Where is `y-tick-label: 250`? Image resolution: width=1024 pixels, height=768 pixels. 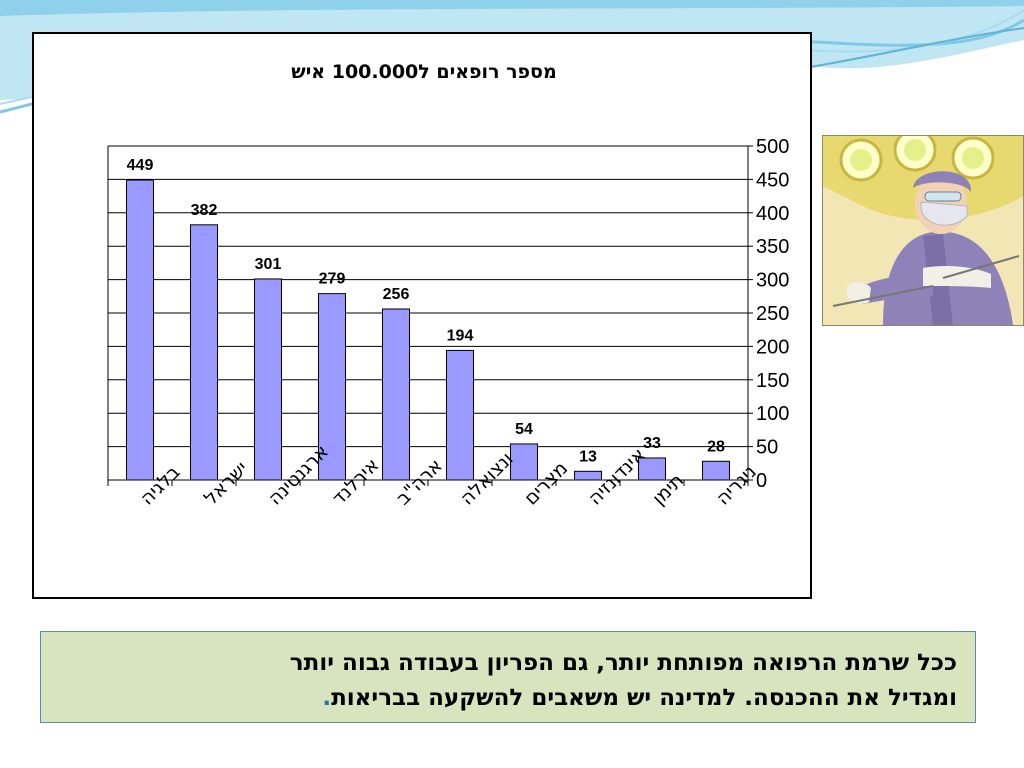 y-tick-label: 250 is located at coordinates (772, 314).